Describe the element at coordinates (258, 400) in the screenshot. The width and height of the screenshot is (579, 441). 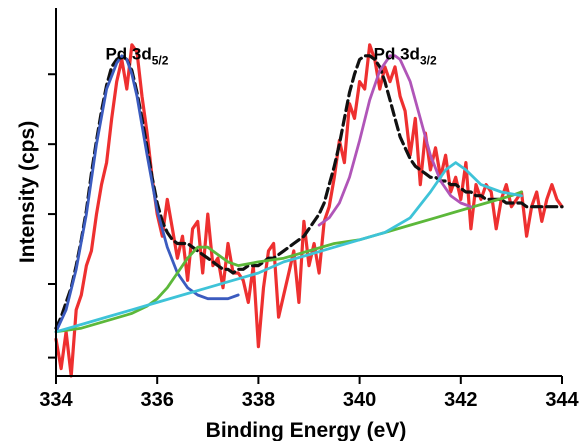
I see `x-tick-label: 338` at that location.